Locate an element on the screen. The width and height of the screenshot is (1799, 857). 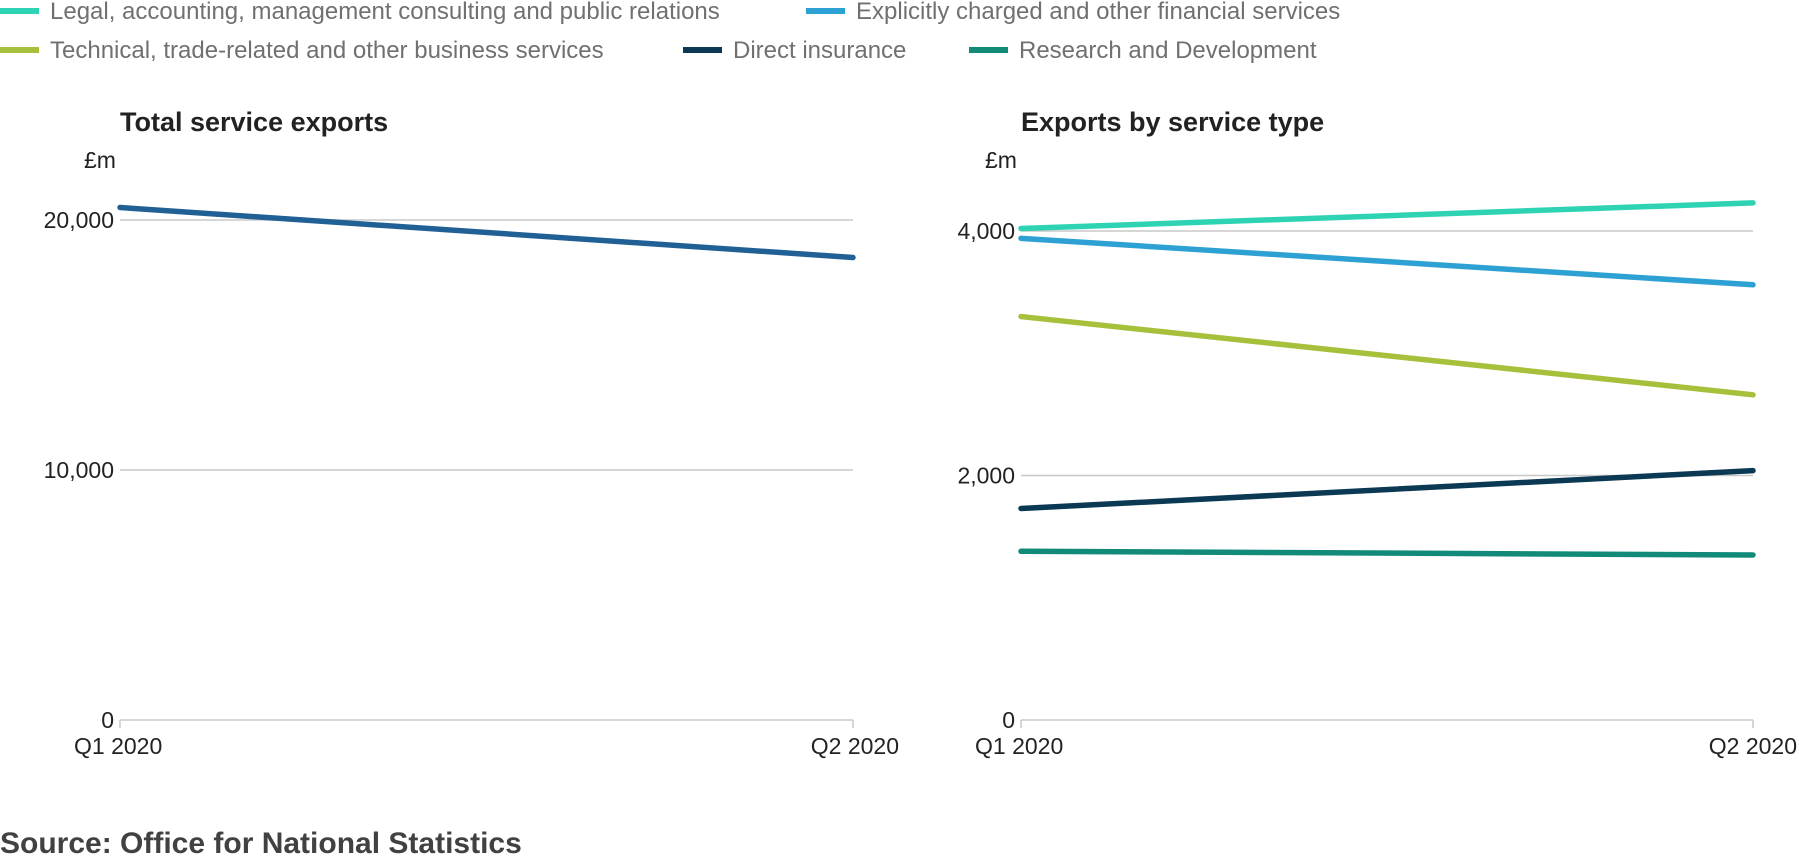
legend-label-research-and-development: Research and Development is located at coordinates (1168, 50).